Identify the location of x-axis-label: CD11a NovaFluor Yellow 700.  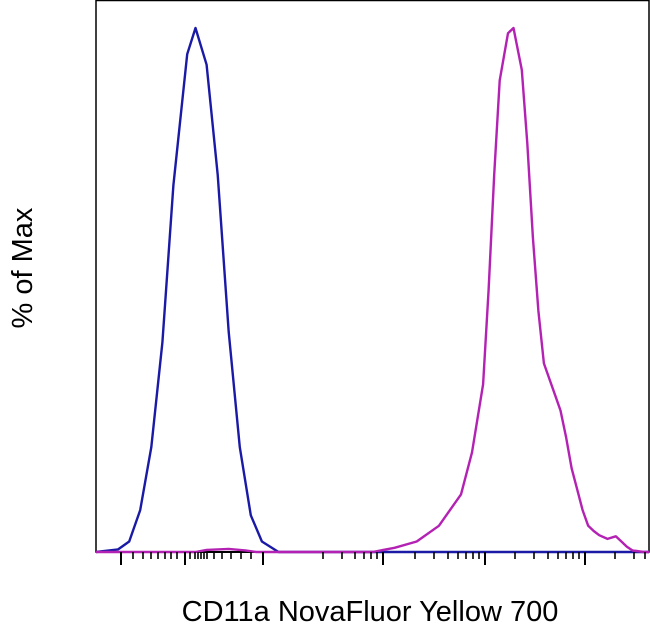
(370, 612).